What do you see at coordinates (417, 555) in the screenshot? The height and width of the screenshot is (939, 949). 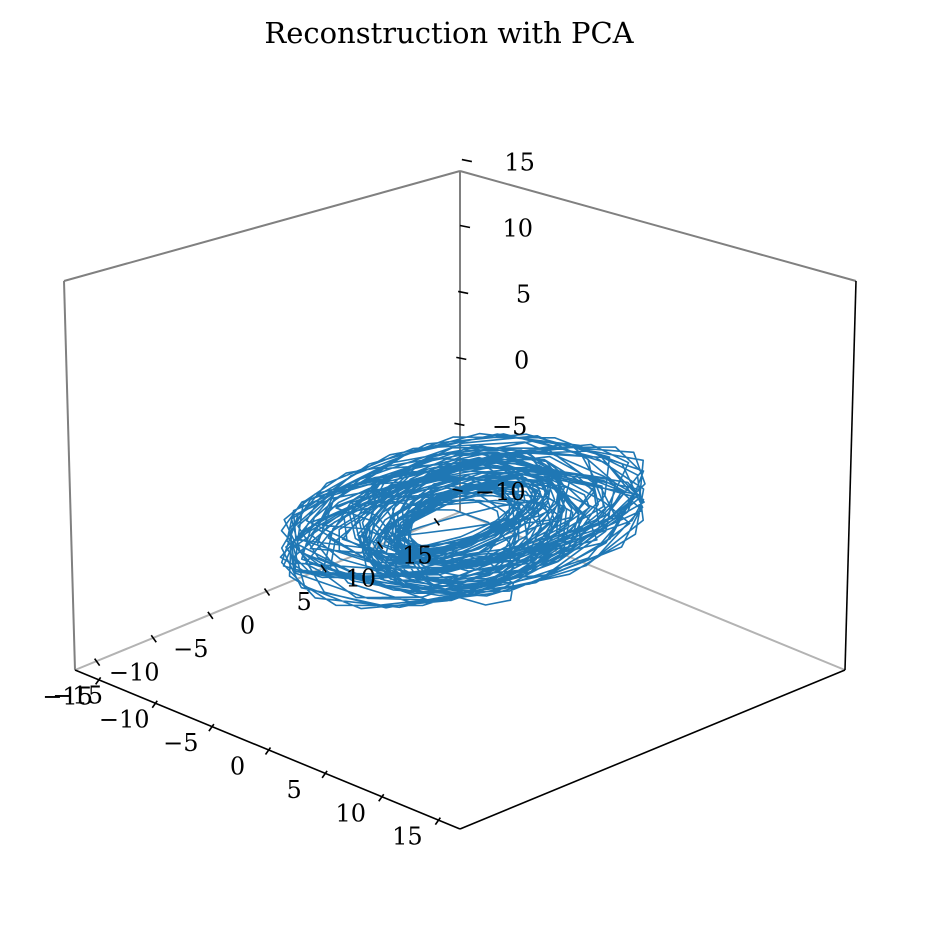 I see `y-tick-label: 15` at bounding box center [417, 555].